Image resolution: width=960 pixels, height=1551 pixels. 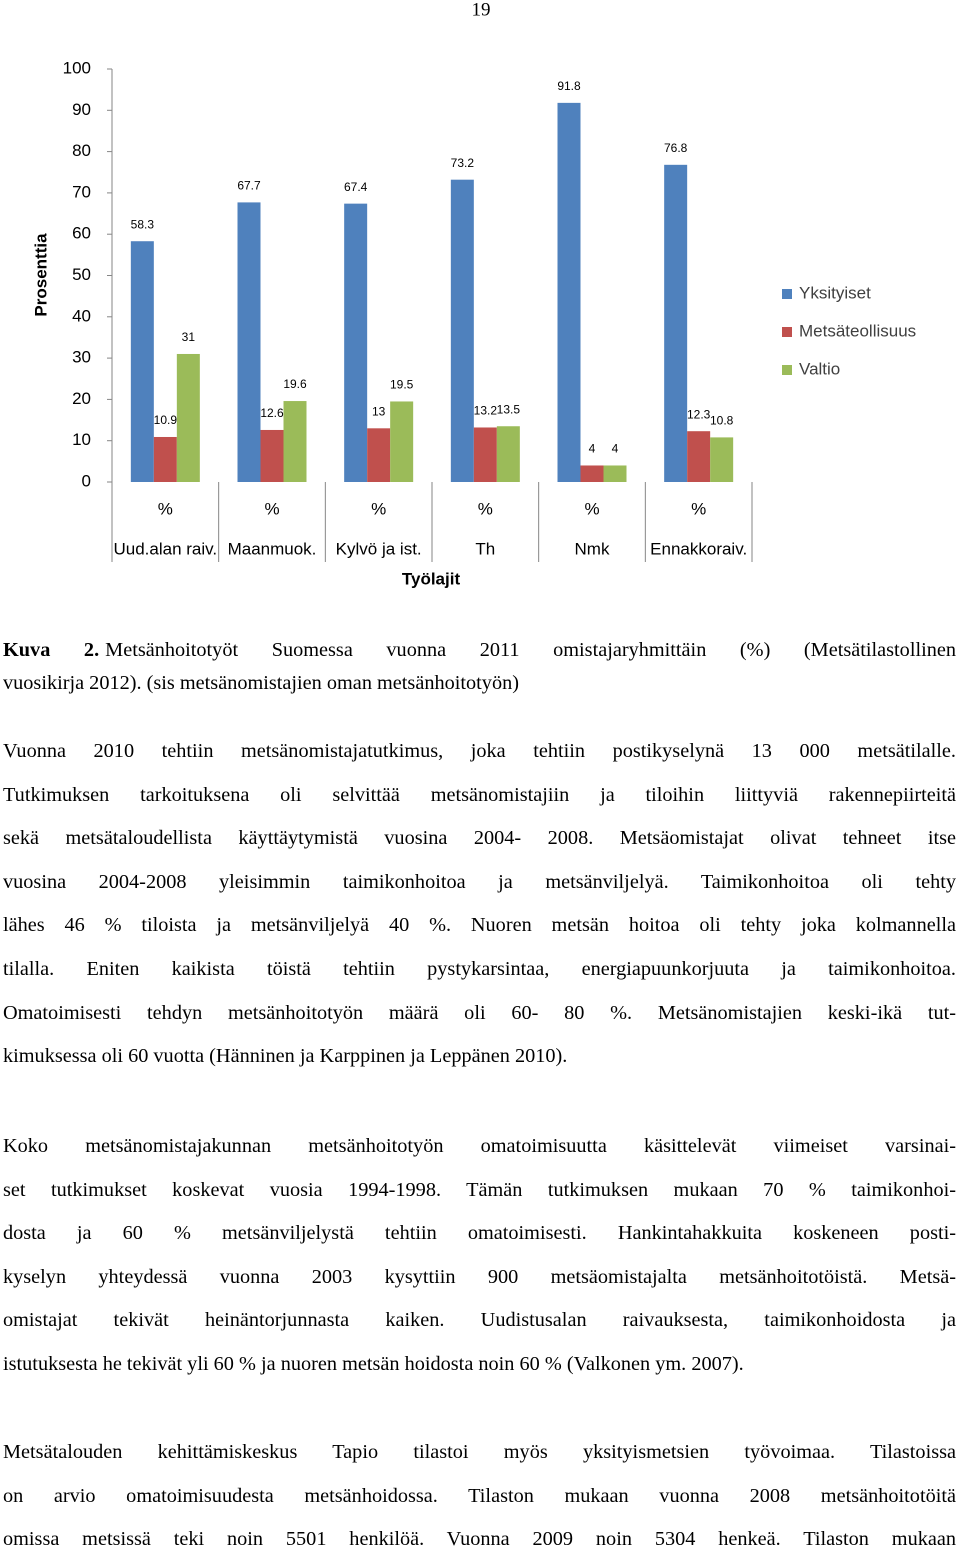 I want to click on value-label: 13.2, so click(x=486, y=411).